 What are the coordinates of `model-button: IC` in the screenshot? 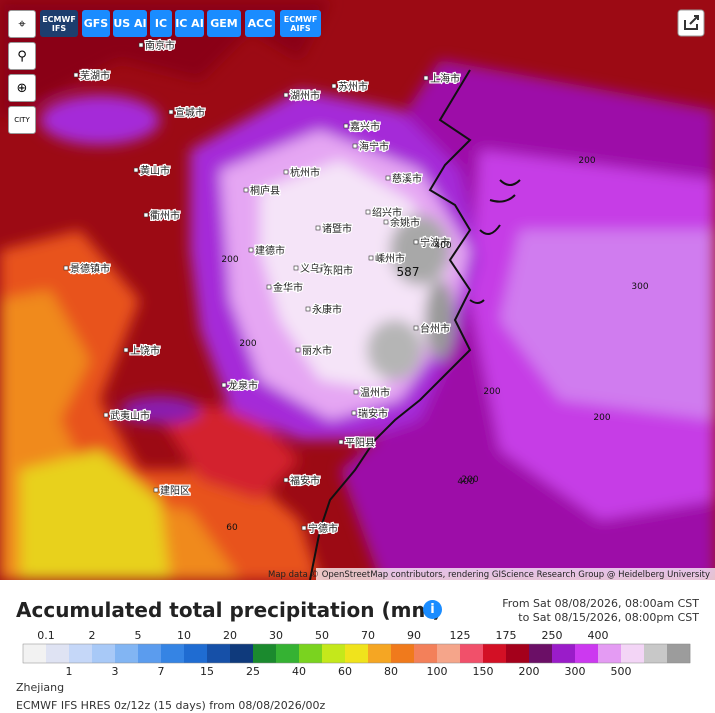 It's located at (161, 23).